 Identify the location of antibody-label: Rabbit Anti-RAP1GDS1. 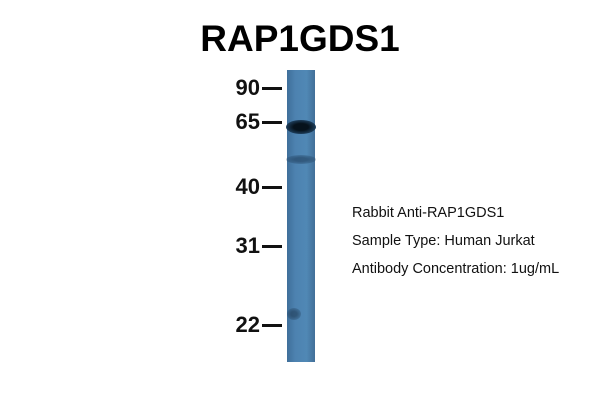
(428, 213).